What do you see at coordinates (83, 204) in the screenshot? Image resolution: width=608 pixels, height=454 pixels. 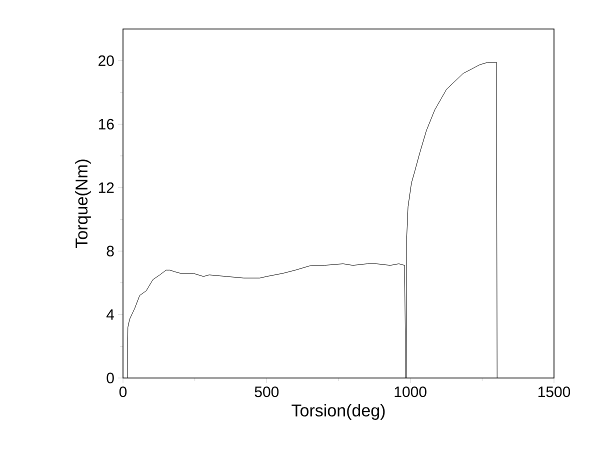 I see `y-axis-title: Torque(Nm)` at bounding box center [83, 204].